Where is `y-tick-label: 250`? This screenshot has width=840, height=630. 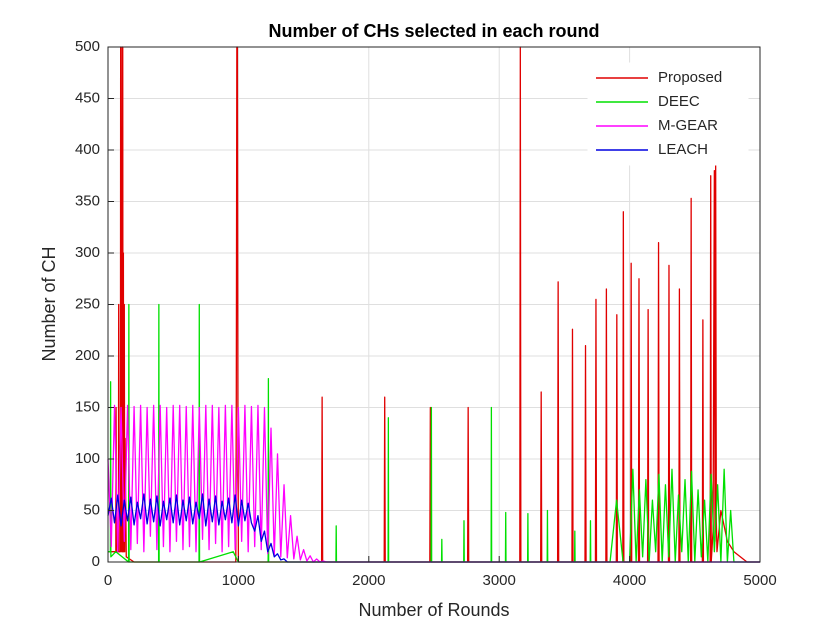
y-tick-label: 250 is located at coordinates (87, 303).